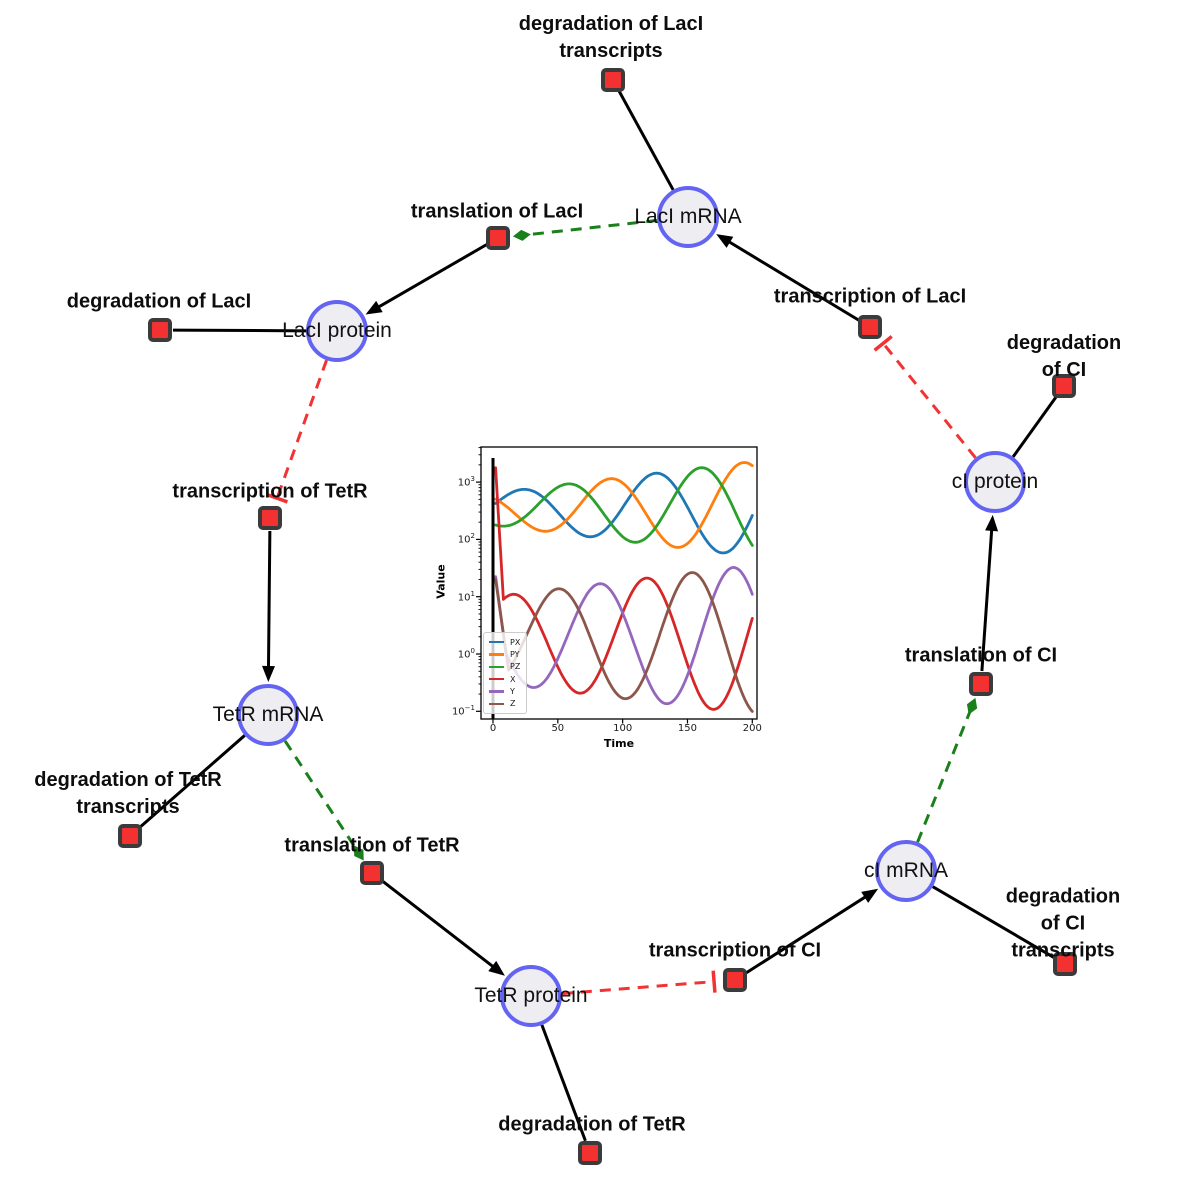 The width and height of the screenshot is (1189, 1200). Describe the element at coordinates (870, 296) in the screenshot. I see `reaction-label-transcription-laci: transcription of LacI` at that location.